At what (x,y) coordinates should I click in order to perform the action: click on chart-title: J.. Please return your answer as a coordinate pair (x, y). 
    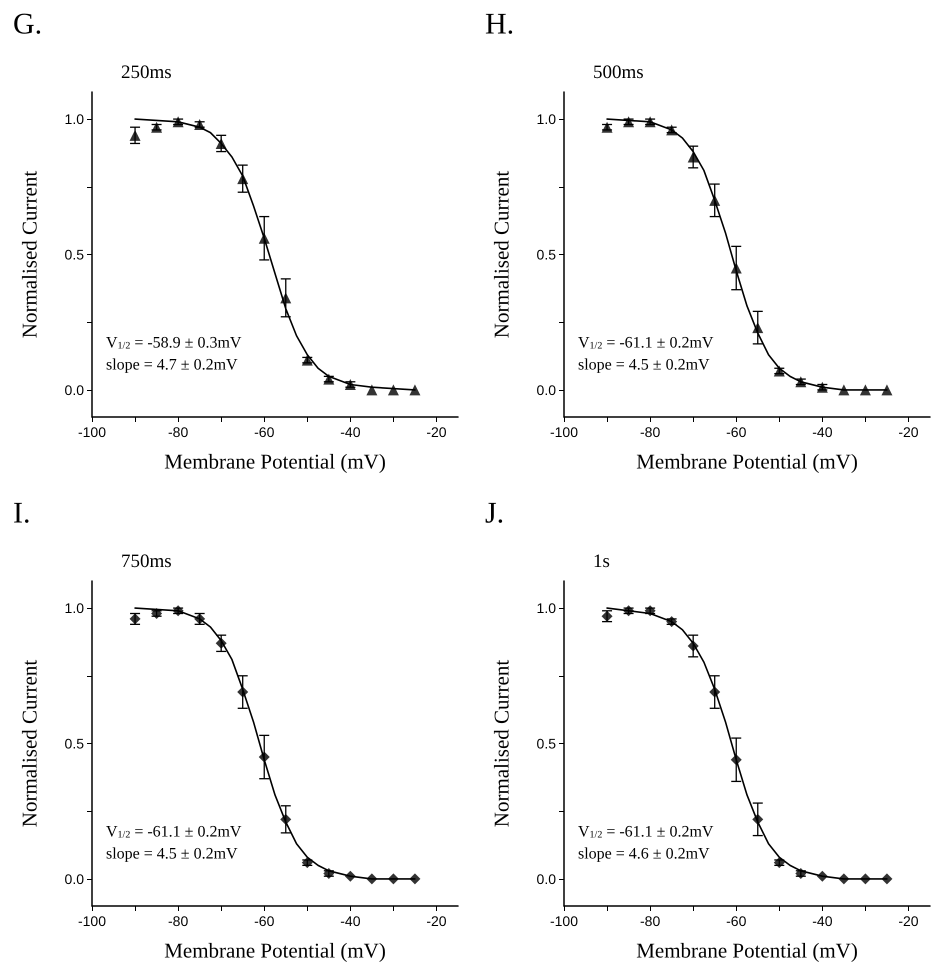
    Looking at the image, I should click on (494, 513).